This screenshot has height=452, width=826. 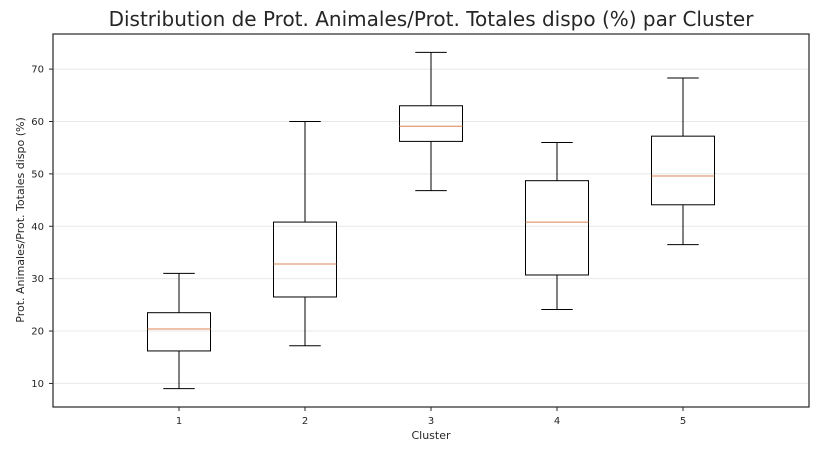 I want to click on y-tick-label: 10, so click(x=37, y=384).